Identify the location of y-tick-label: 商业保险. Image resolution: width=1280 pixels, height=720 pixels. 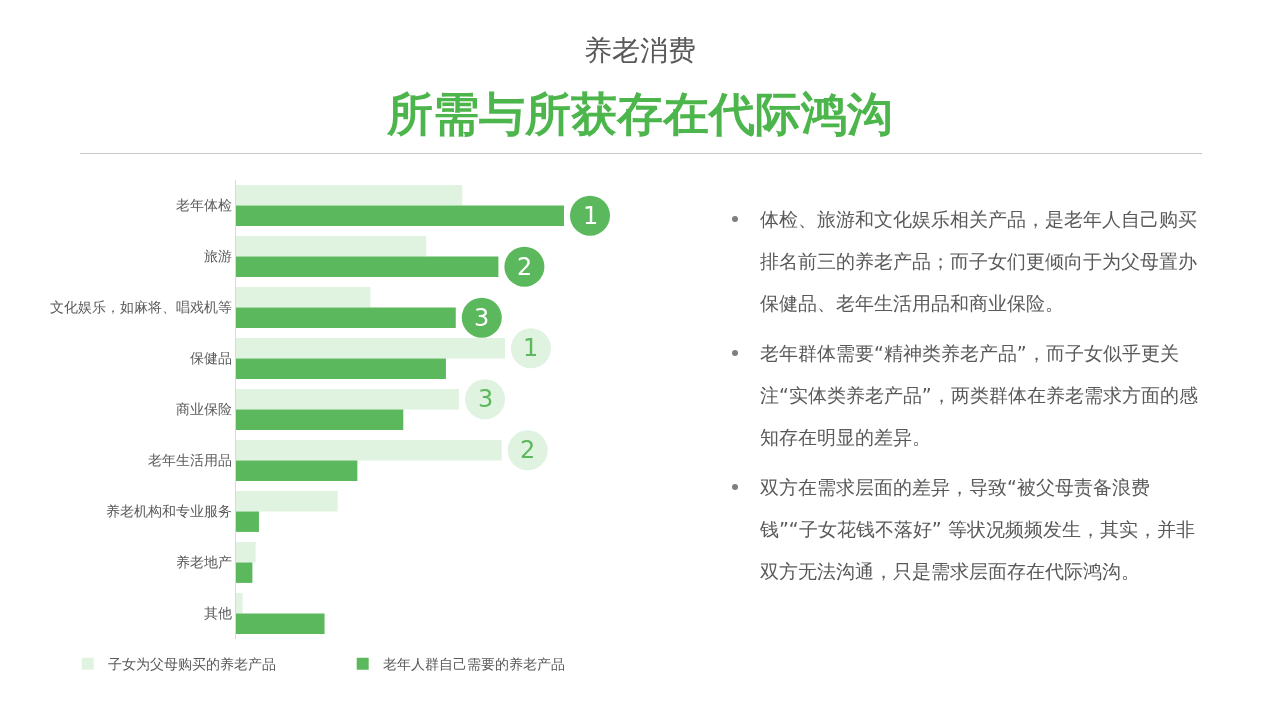
(204, 409).